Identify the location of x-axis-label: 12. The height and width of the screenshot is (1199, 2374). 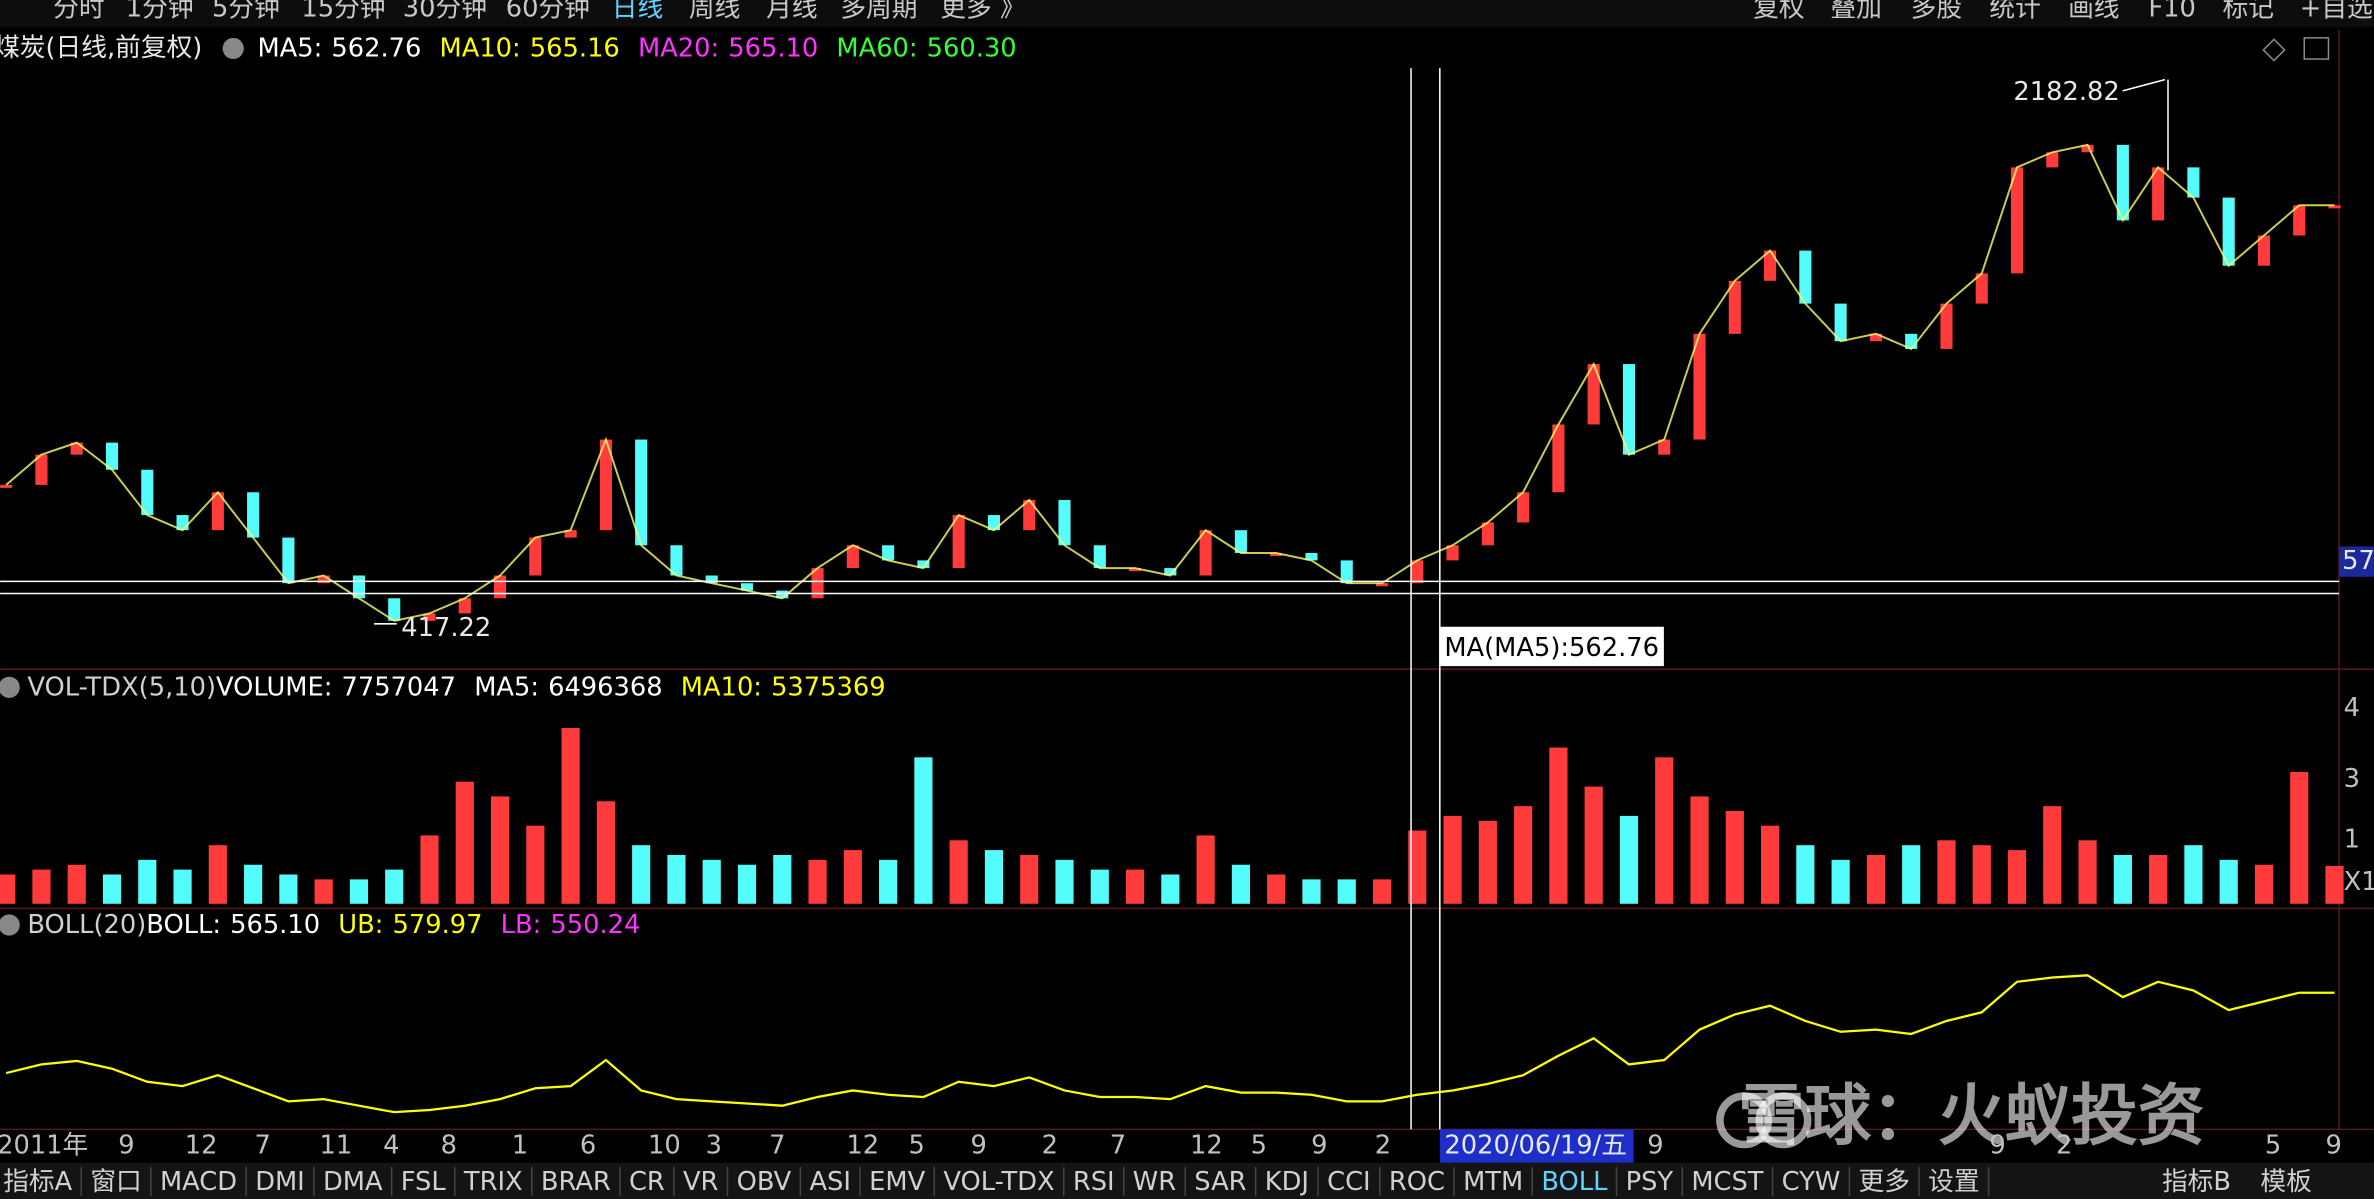
(862, 1146).